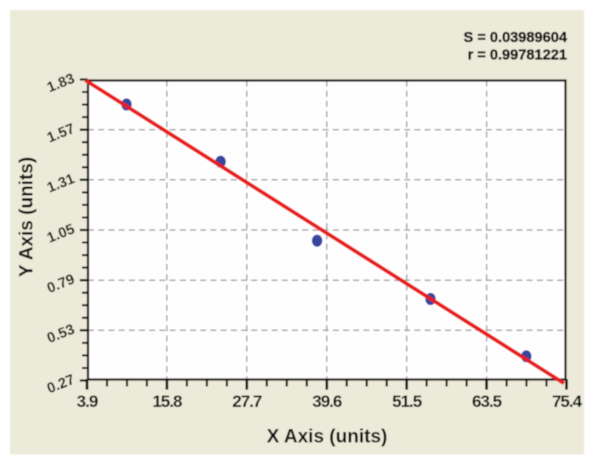 The width and height of the screenshot is (600, 466). Describe the element at coordinates (567, 401) in the screenshot. I see `svg-text: 75.4` at that location.